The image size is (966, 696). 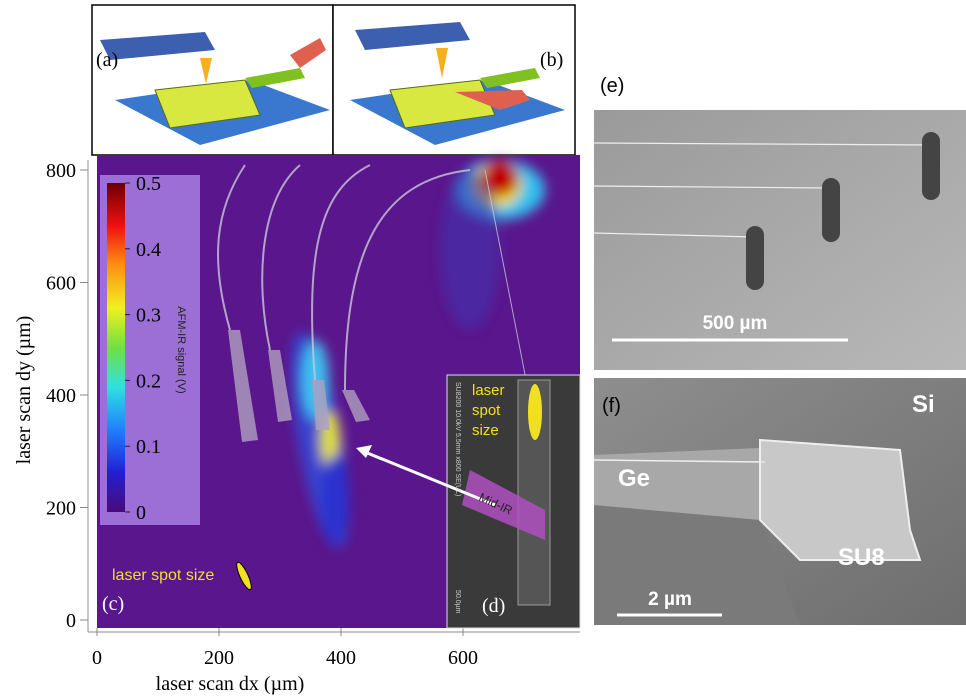 What do you see at coordinates (457, 439) in the screenshot?
I see `sem-info: SU8200 10.0kV 5.5mm x800 SE(UL)` at bounding box center [457, 439].